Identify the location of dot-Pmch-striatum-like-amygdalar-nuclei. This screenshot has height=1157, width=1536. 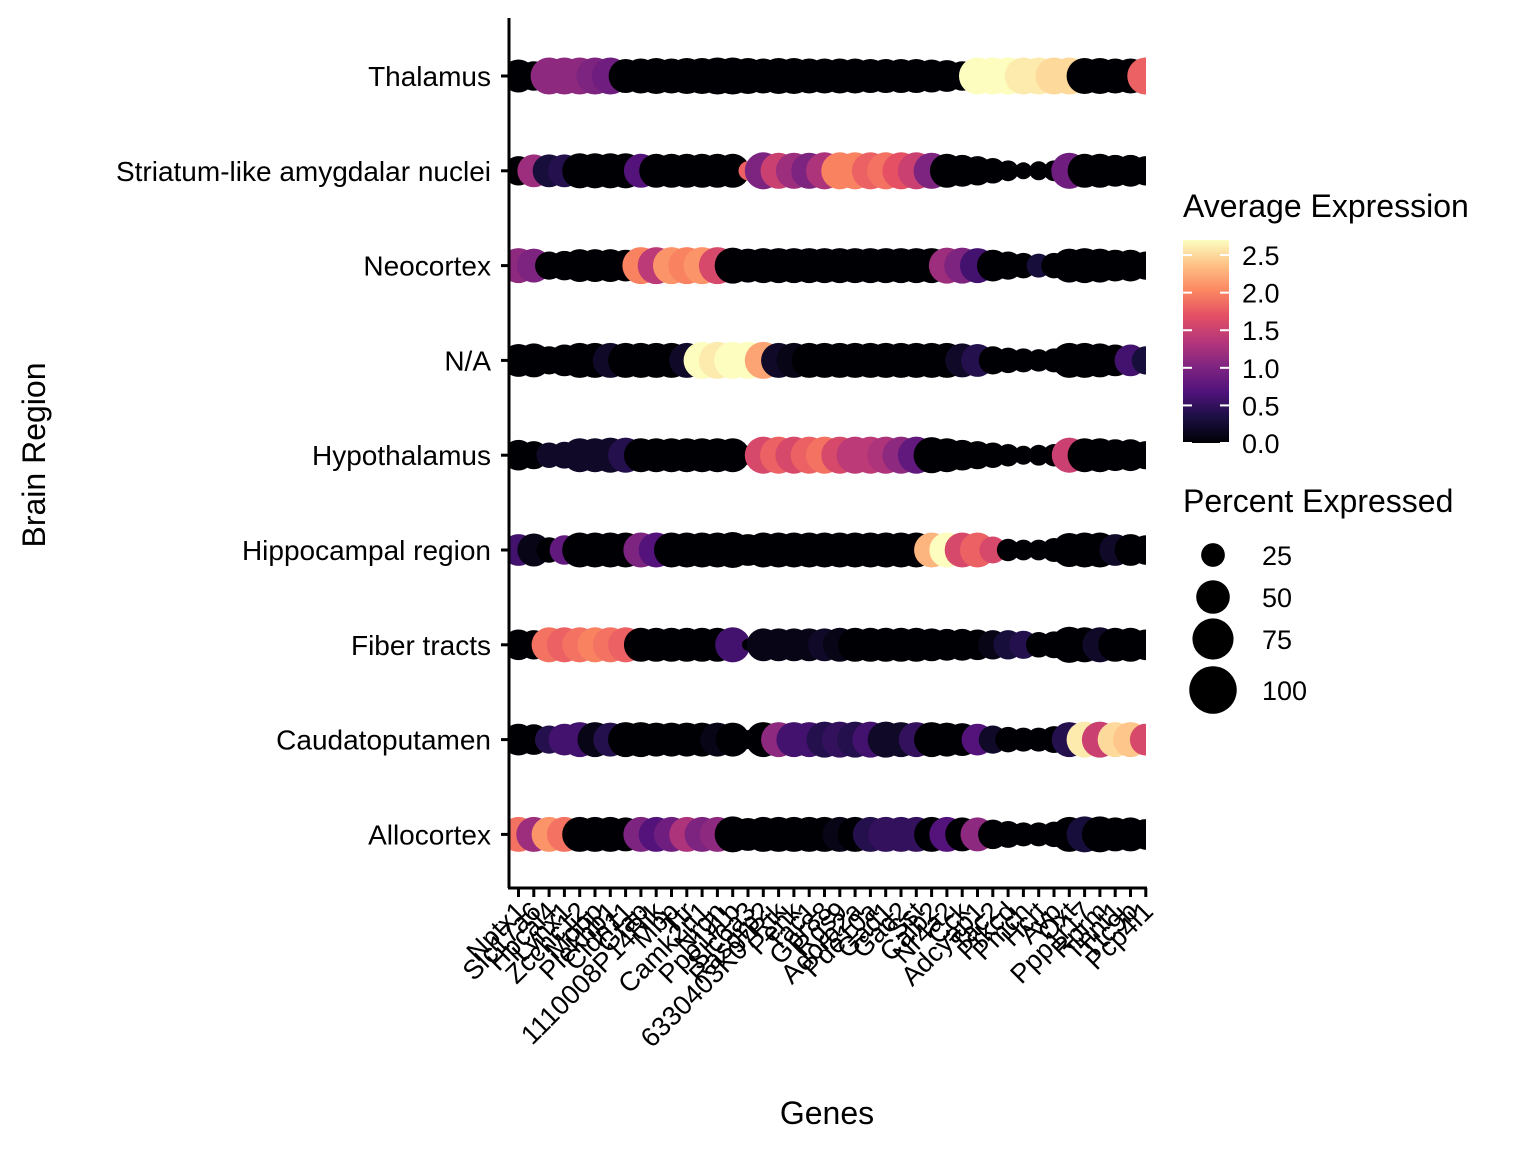
(1023, 171).